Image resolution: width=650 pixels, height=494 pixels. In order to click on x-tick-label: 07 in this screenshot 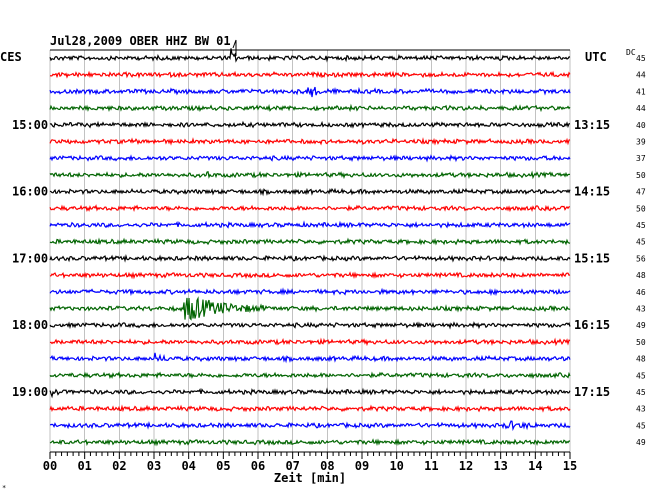, I will do `click(292, 466)`.